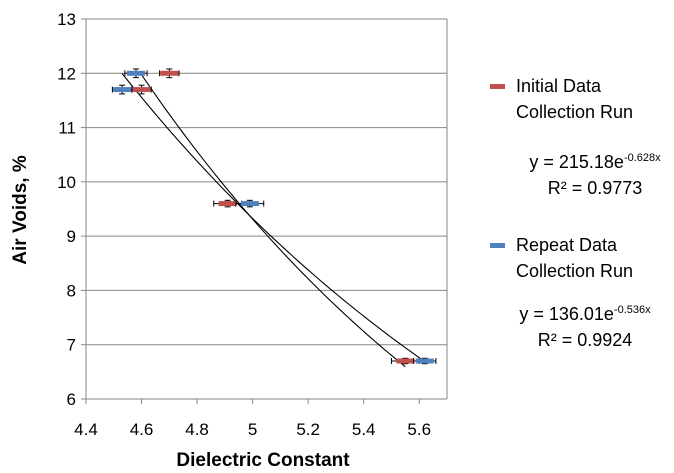  I want to click on y-tick-label: 7, so click(71, 345).